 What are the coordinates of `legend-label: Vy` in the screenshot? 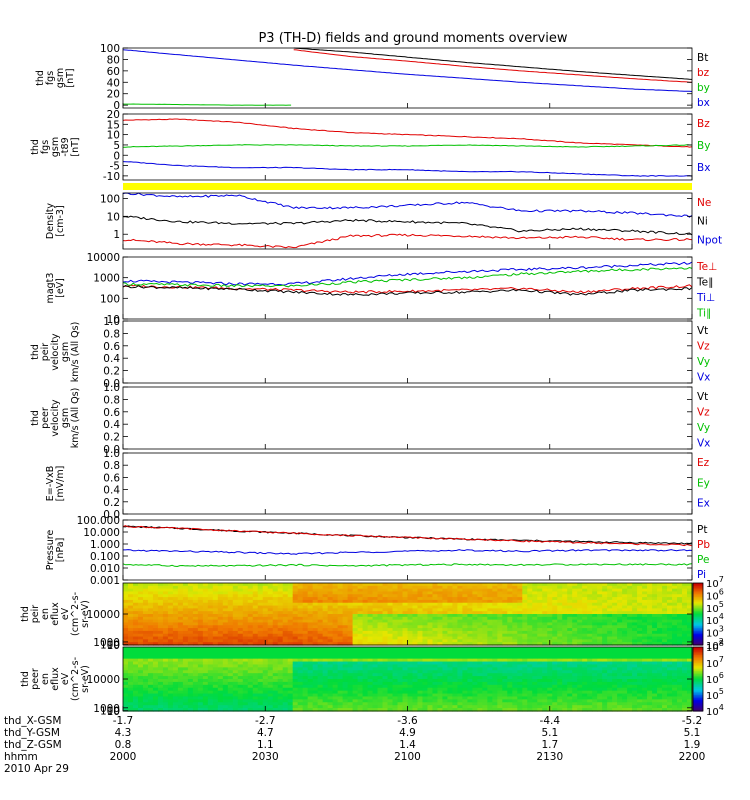 It's located at (703, 428).